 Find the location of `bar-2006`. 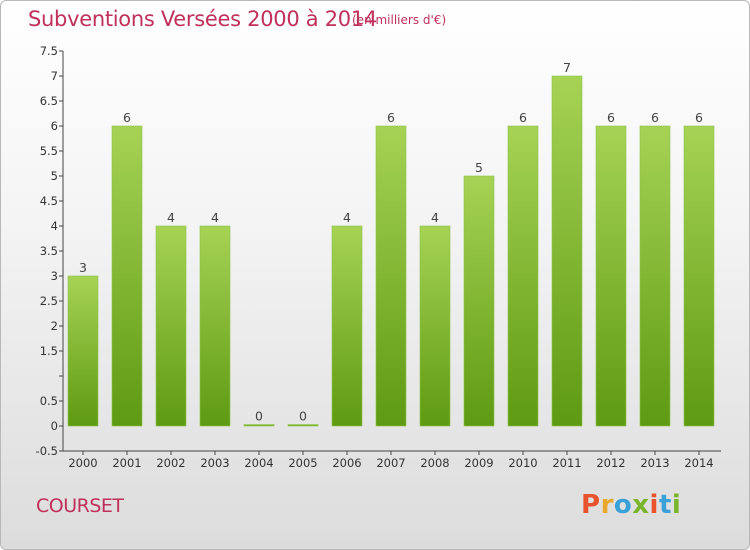

bar-2006 is located at coordinates (347, 326).